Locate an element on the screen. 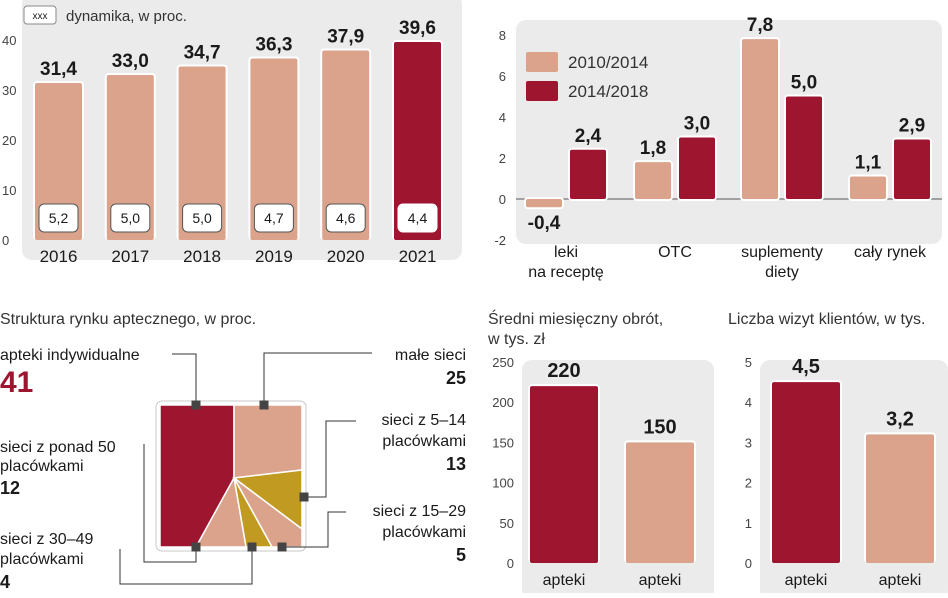  category-label: cały rynek is located at coordinates (890, 252).